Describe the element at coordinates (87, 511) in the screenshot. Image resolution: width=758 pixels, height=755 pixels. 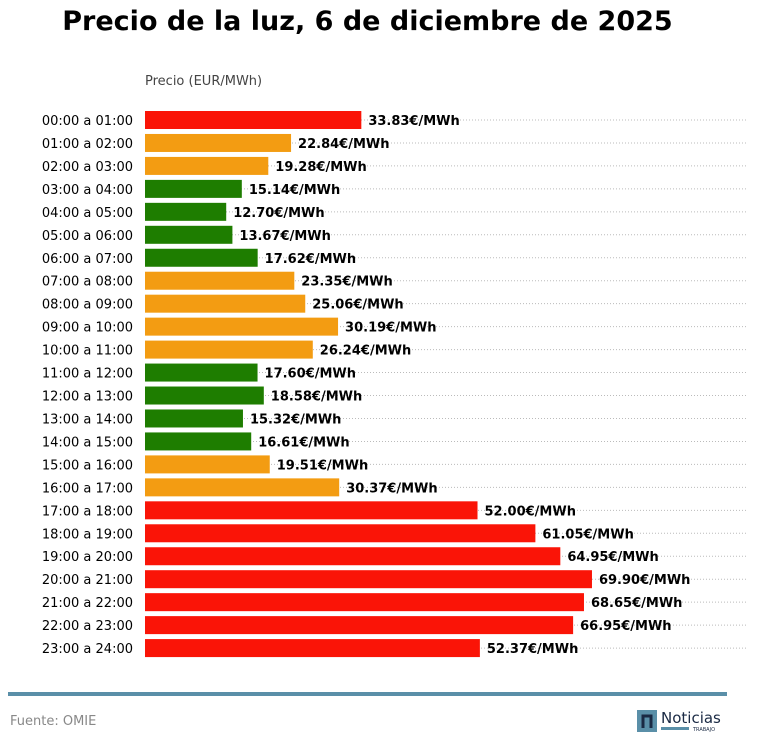
I see `category-label: 17:00 a 18:00` at that location.